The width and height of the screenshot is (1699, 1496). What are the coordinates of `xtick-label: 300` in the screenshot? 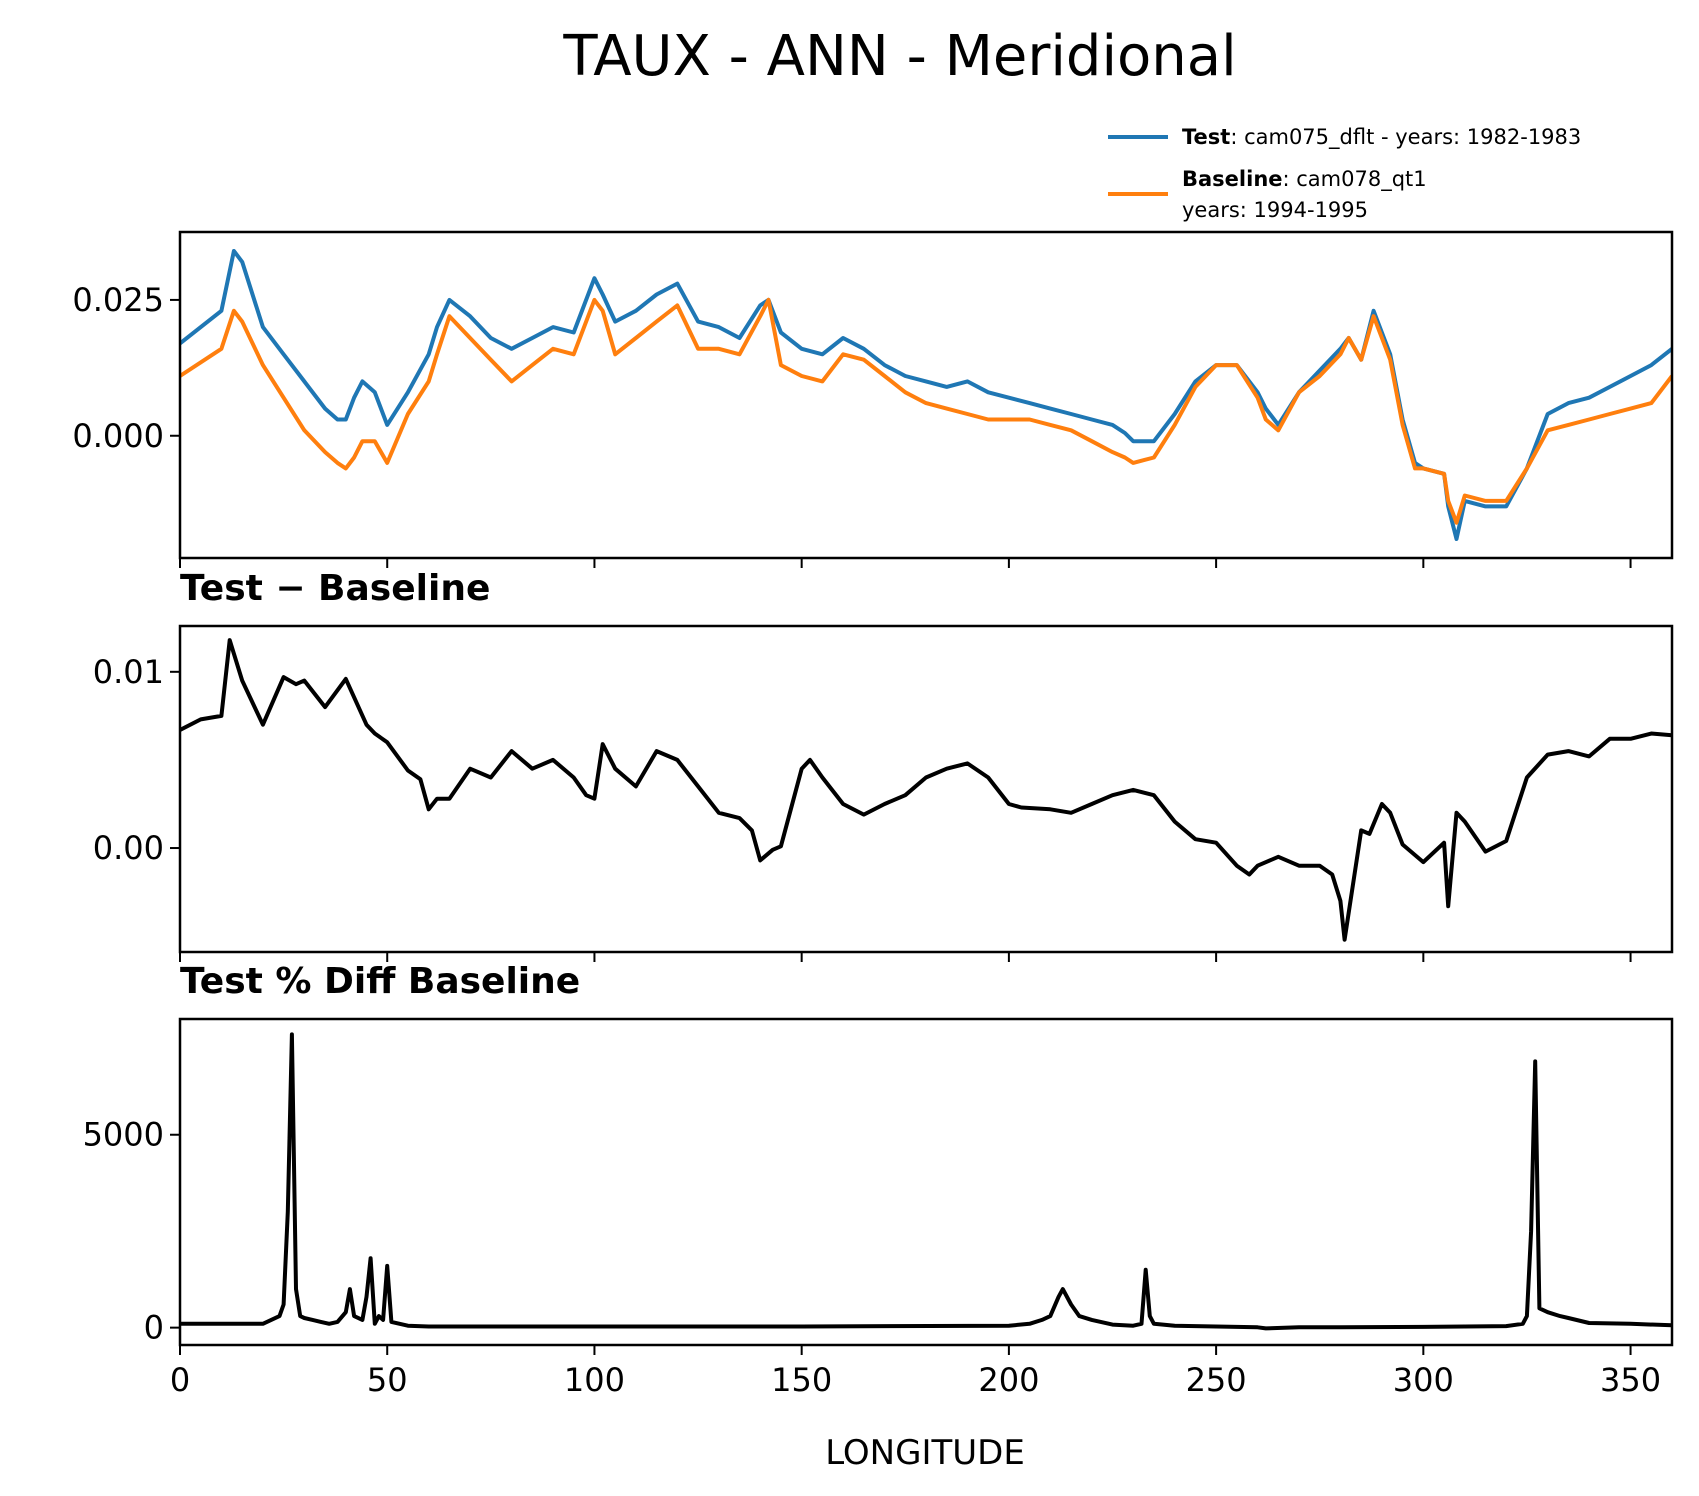 It's located at (1423, 1380).